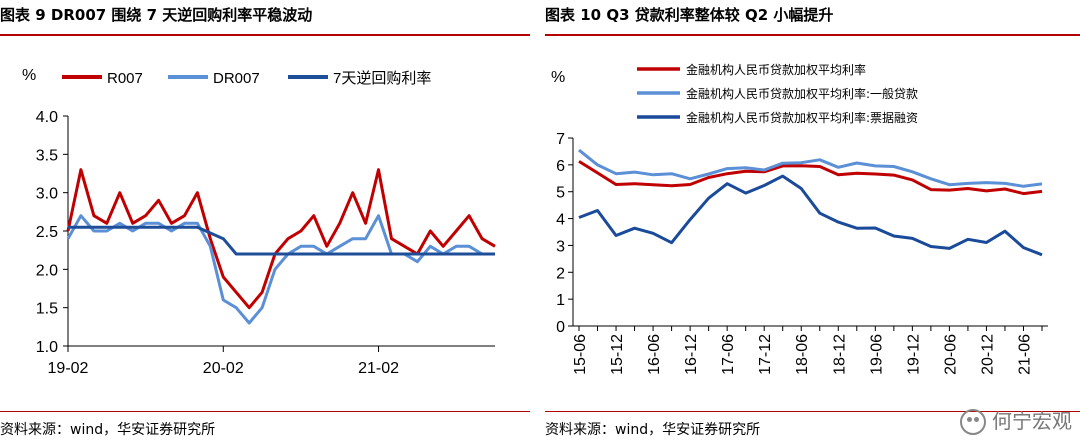 The height and width of the screenshot is (445, 1080). Describe the element at coordinates (265, 411) in the screenshot. I see `left-source-rule` at that location.